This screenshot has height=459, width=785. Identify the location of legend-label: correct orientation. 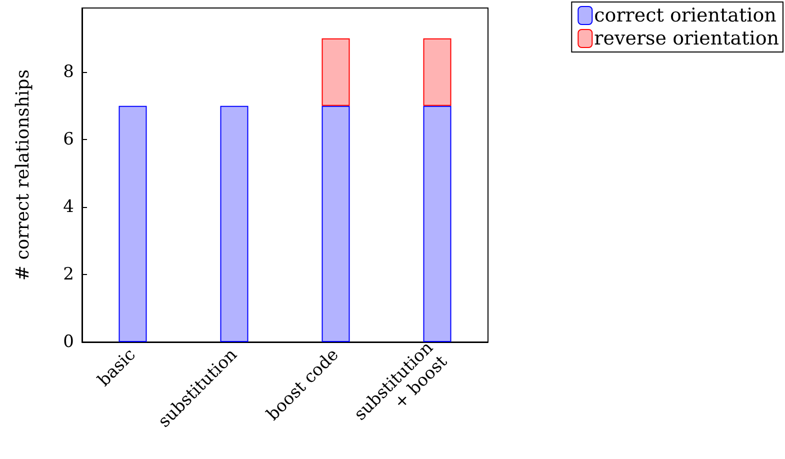
(685, 15).